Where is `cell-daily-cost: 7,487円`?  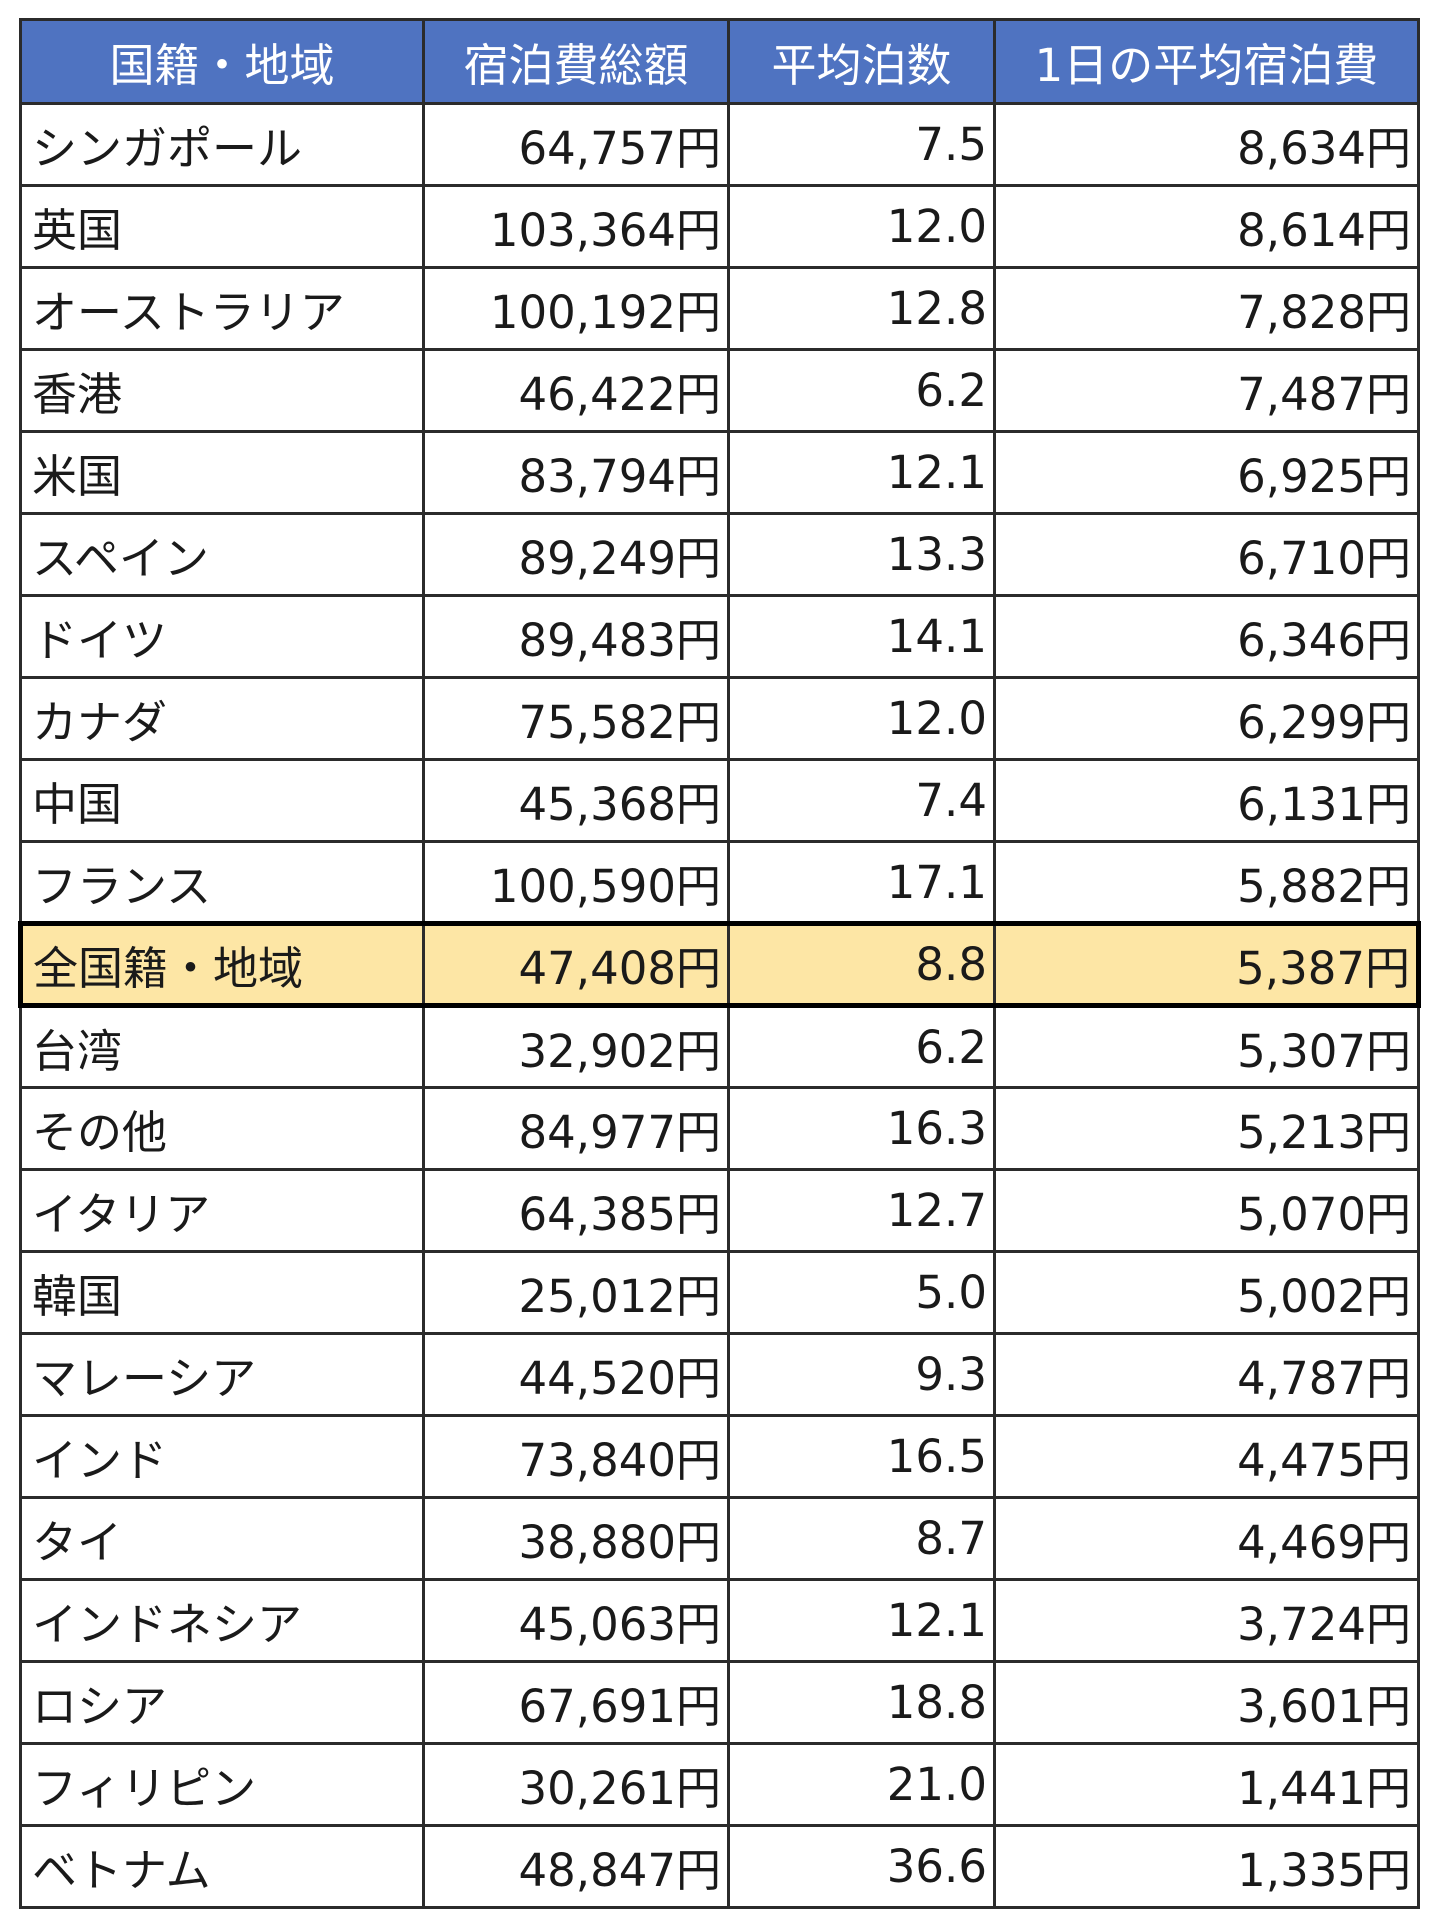
cell-daily-cost: 7,487円 is located at coordinates (1206, 390).